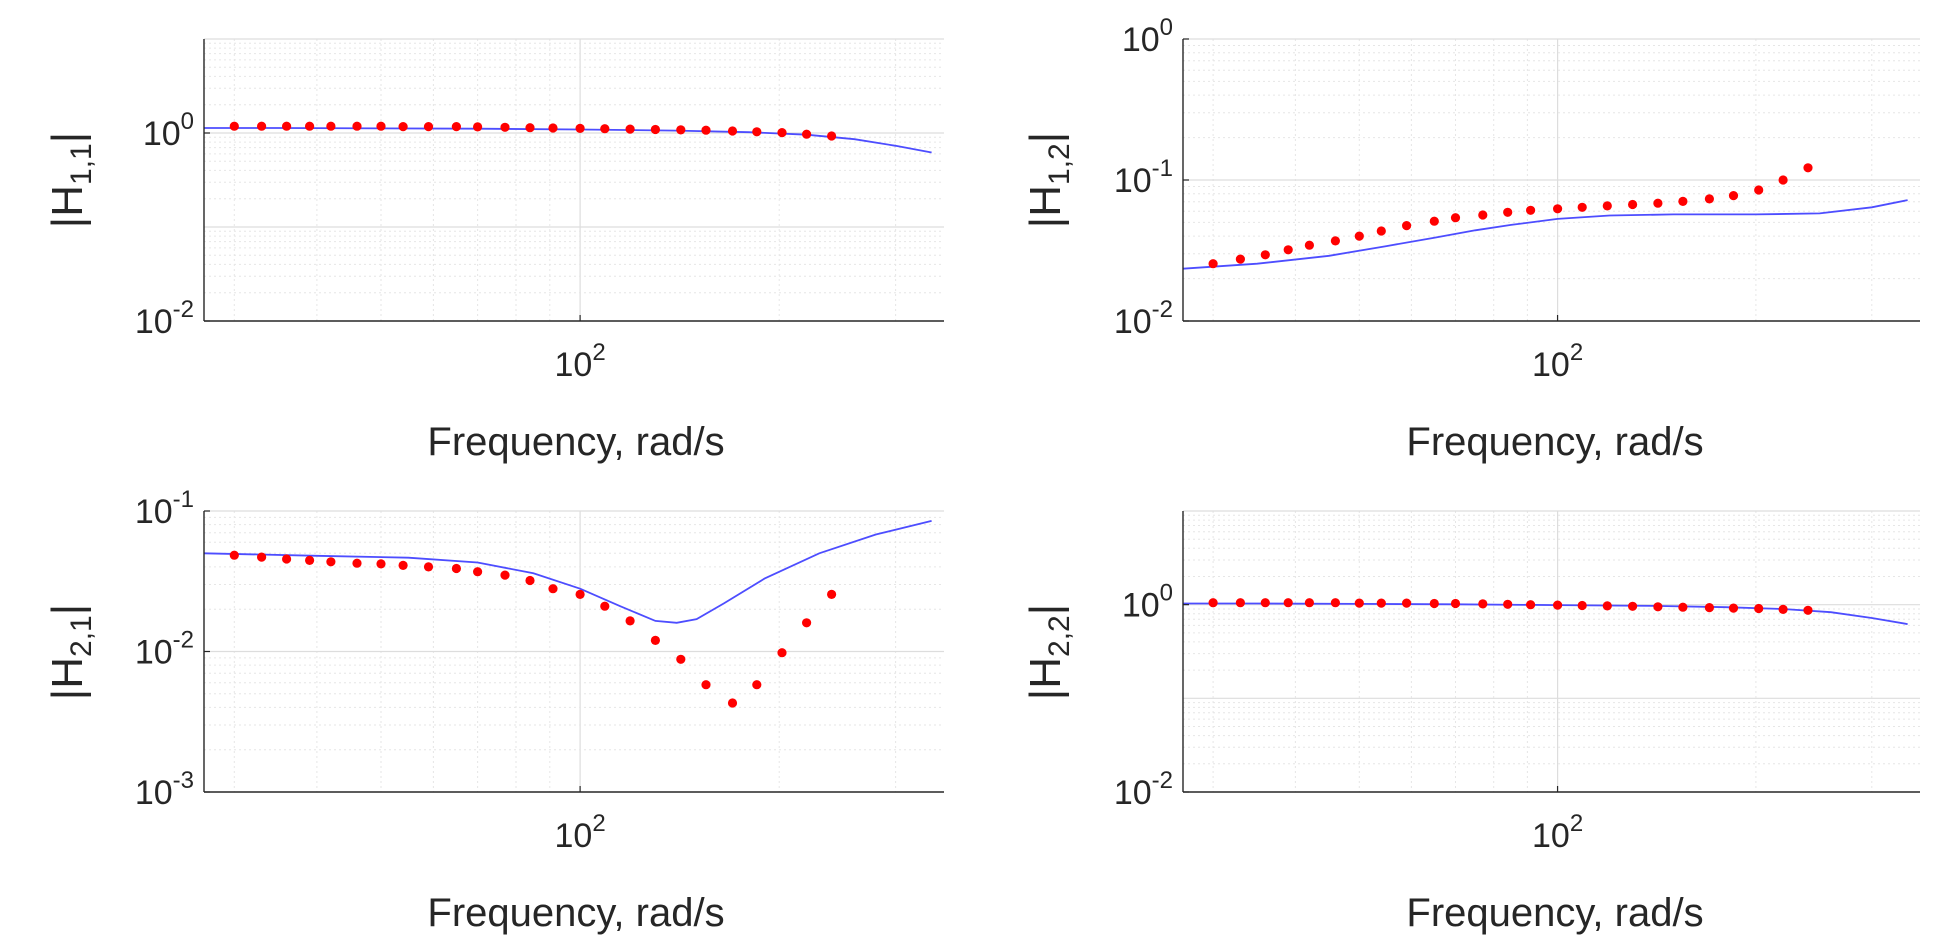  Describe the element at coordinates (1545, 234) in the screenshot. I see `model-line-H12` at that location.